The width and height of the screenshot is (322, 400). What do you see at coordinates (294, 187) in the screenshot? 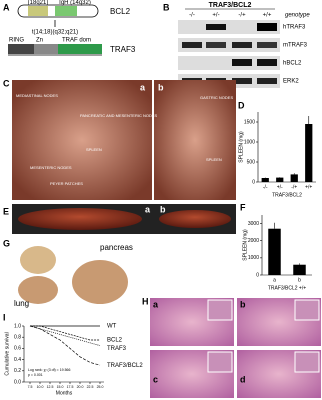
I see `x-tick-label: -/+` at bounding box center [294, 187].